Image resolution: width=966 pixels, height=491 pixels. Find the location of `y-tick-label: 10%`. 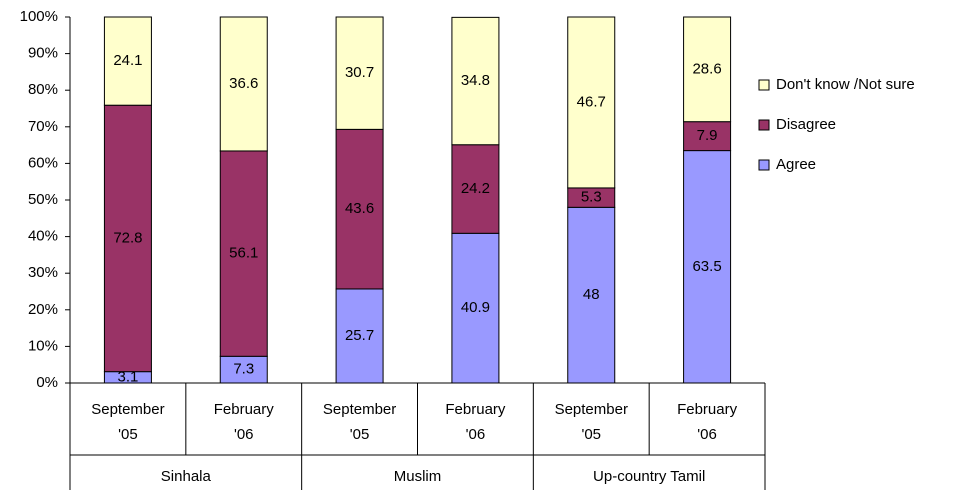

y-tick-label: 10% is located at coordinates (43, 345).